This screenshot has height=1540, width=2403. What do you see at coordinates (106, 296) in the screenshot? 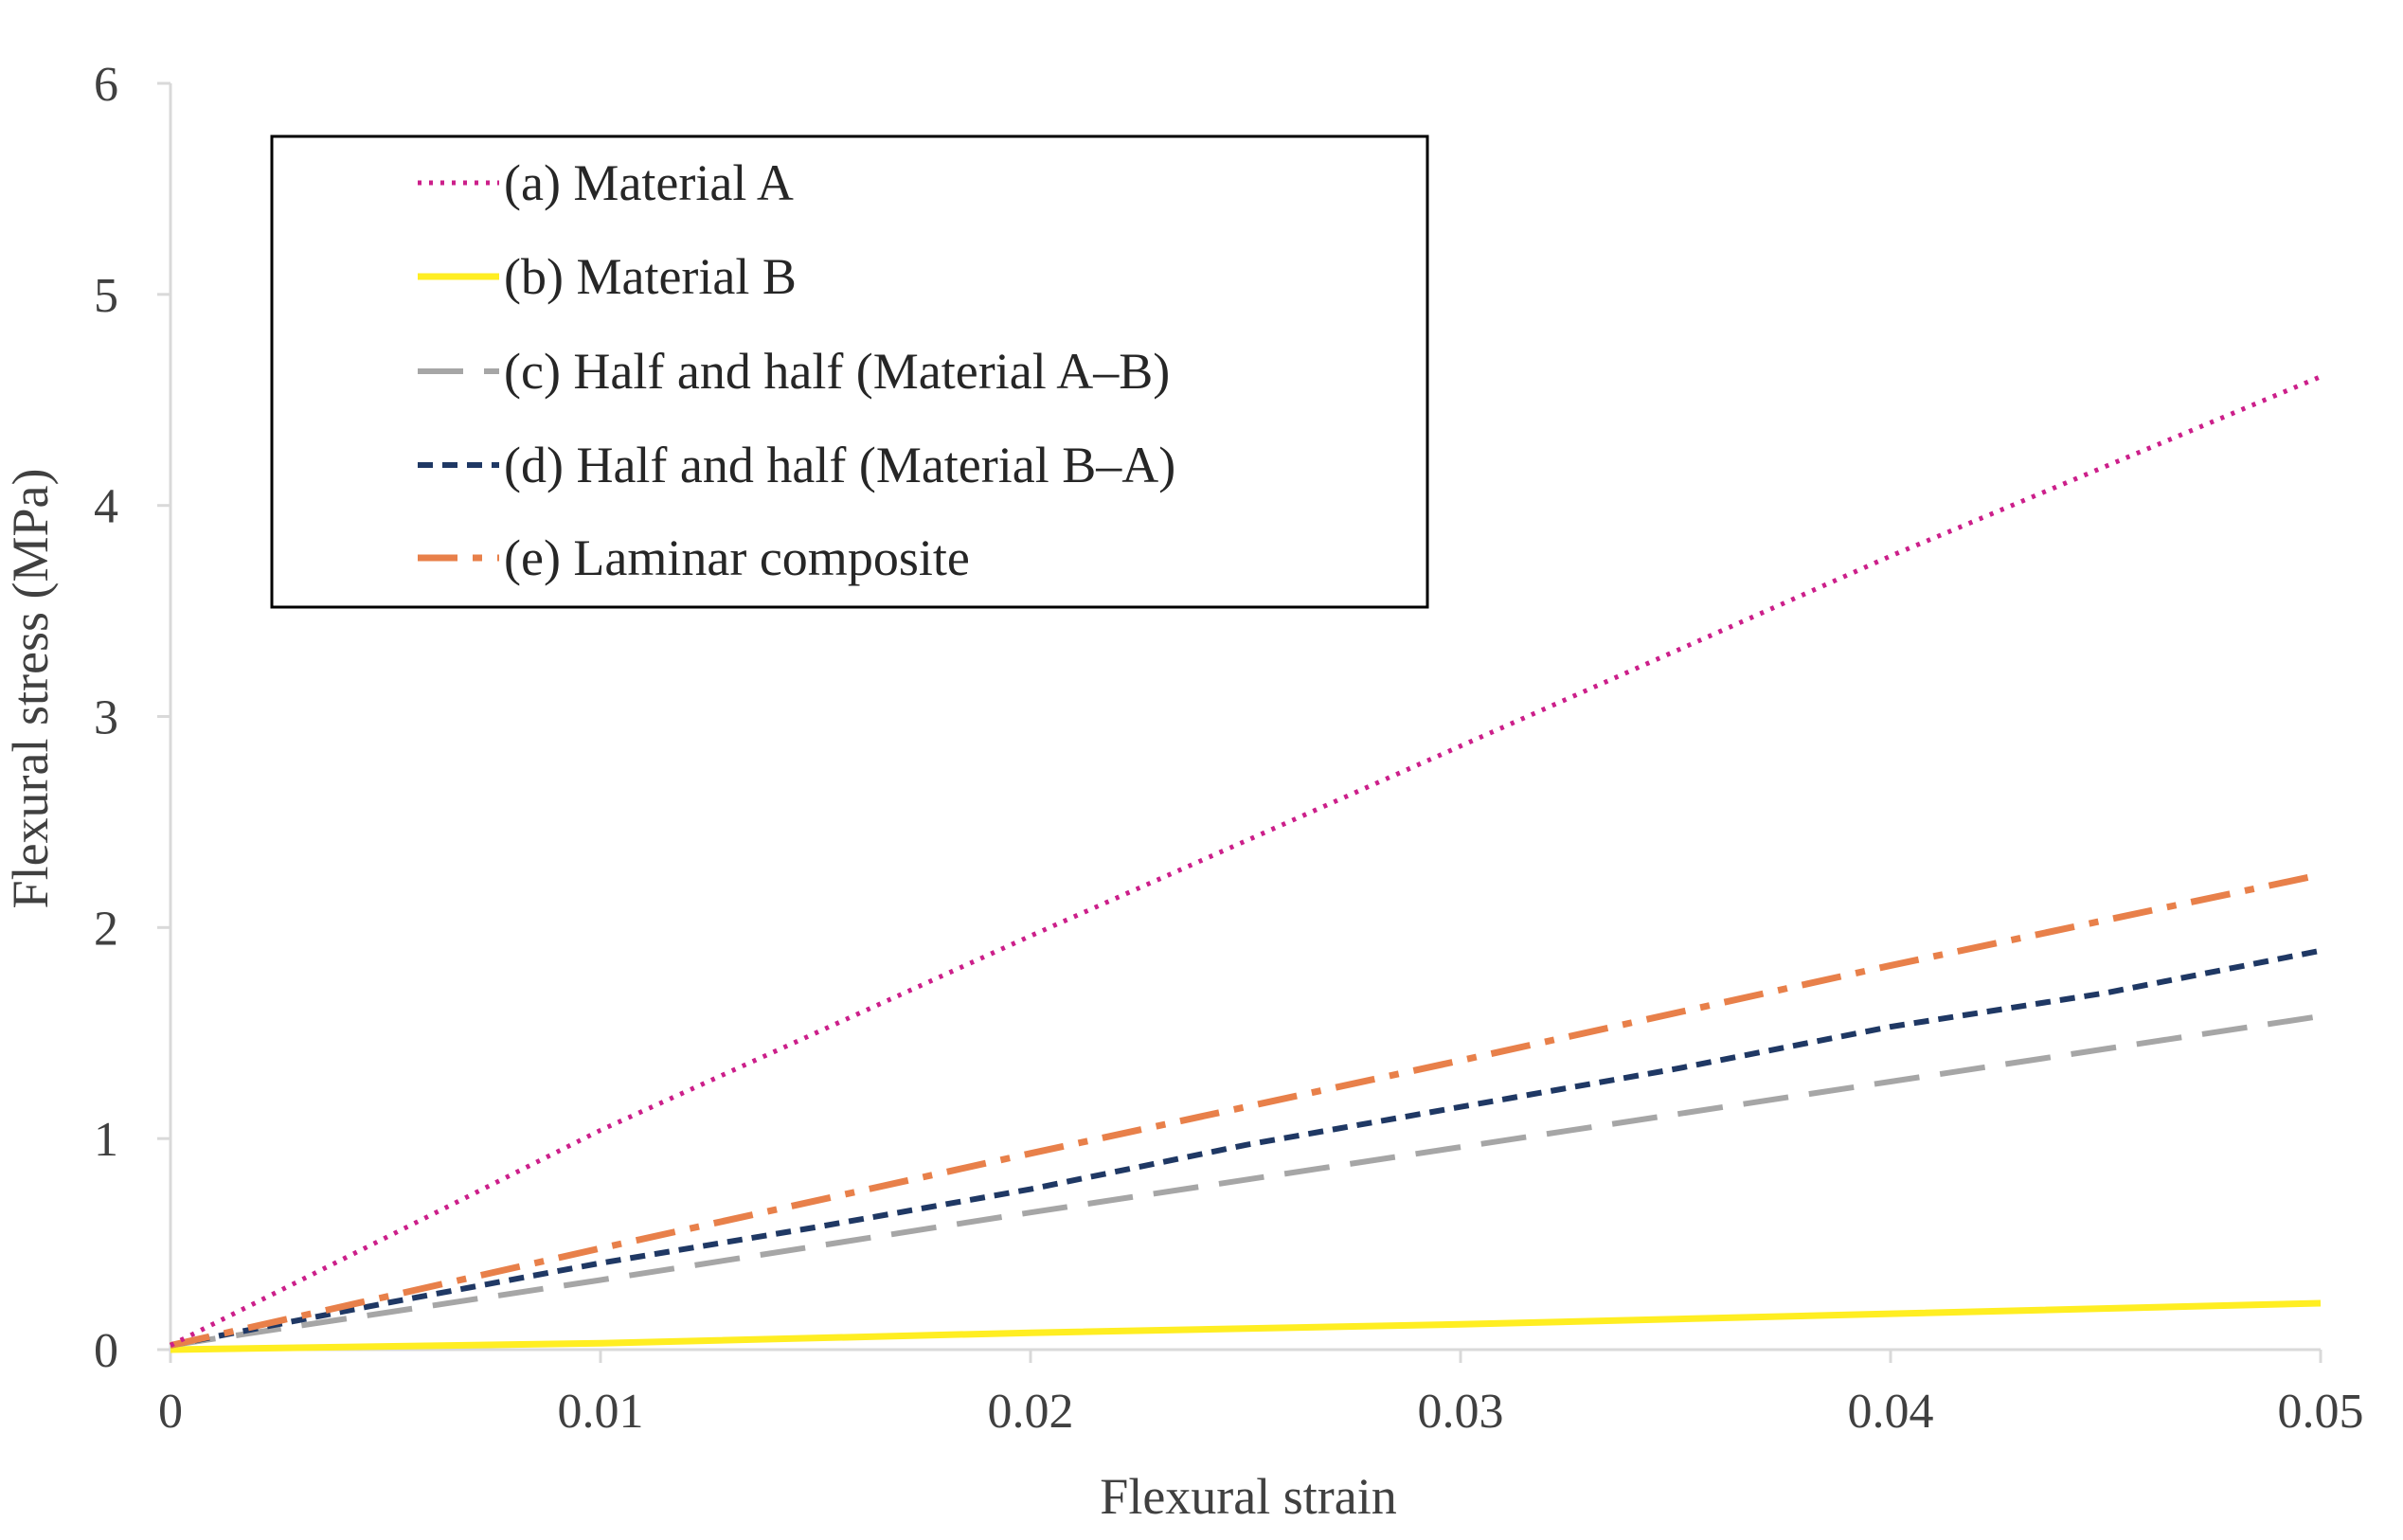
I see `y-tick-label: 5` at bounding box center [106, 296].